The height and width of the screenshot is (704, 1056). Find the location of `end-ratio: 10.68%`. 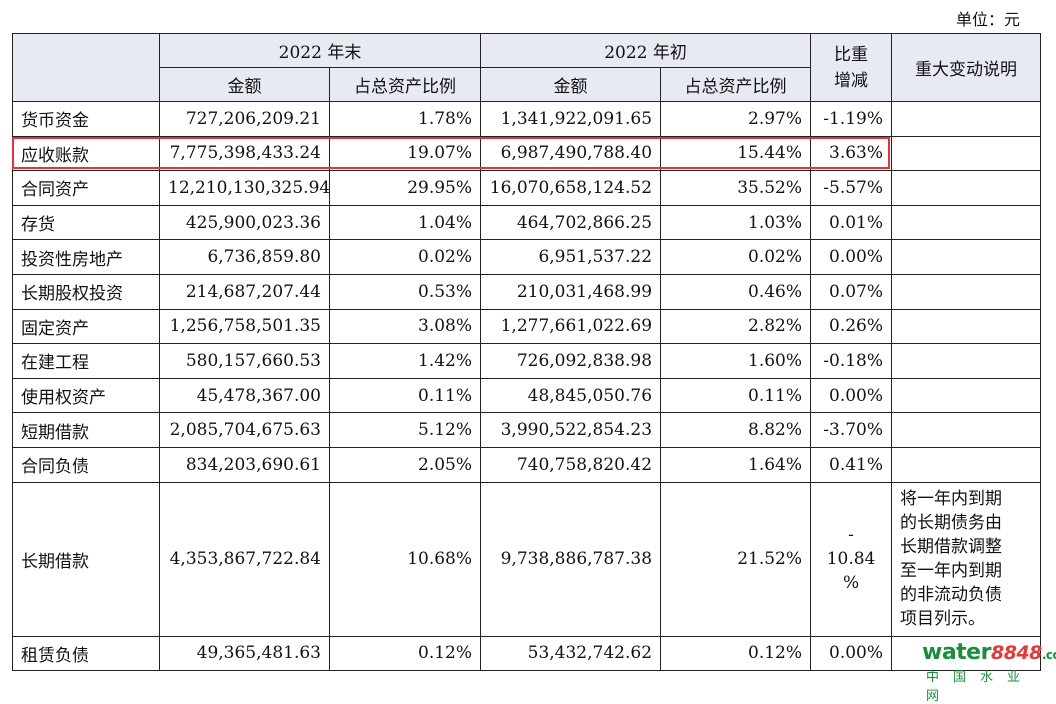

end-ratio: 10.68% is located at coordinates (405, 559).